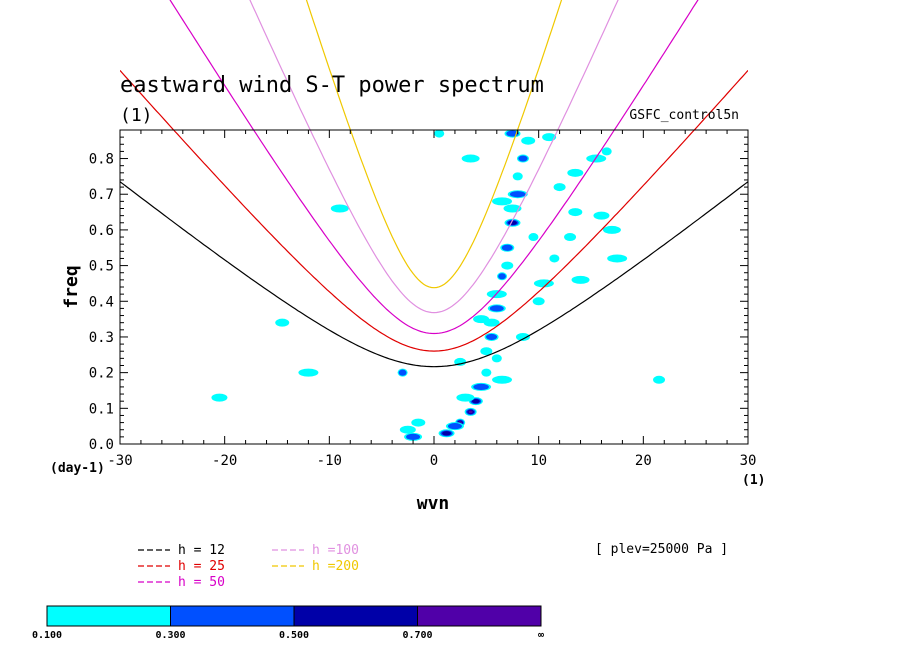  Describe the element at coordinates (748, 461) in the screenshot. I see `x-tick-label: 30` at that location.